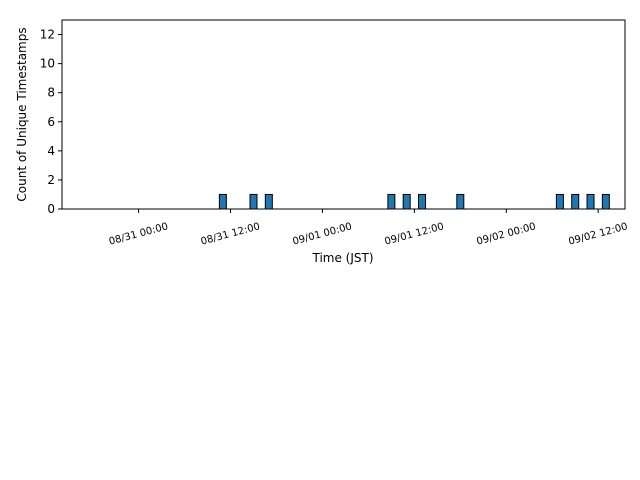 This screenshot has height=480, width=640. Describe the element at coordinates (51, 209) in the screenshot. I see `y-tick-label: 0` at that location.